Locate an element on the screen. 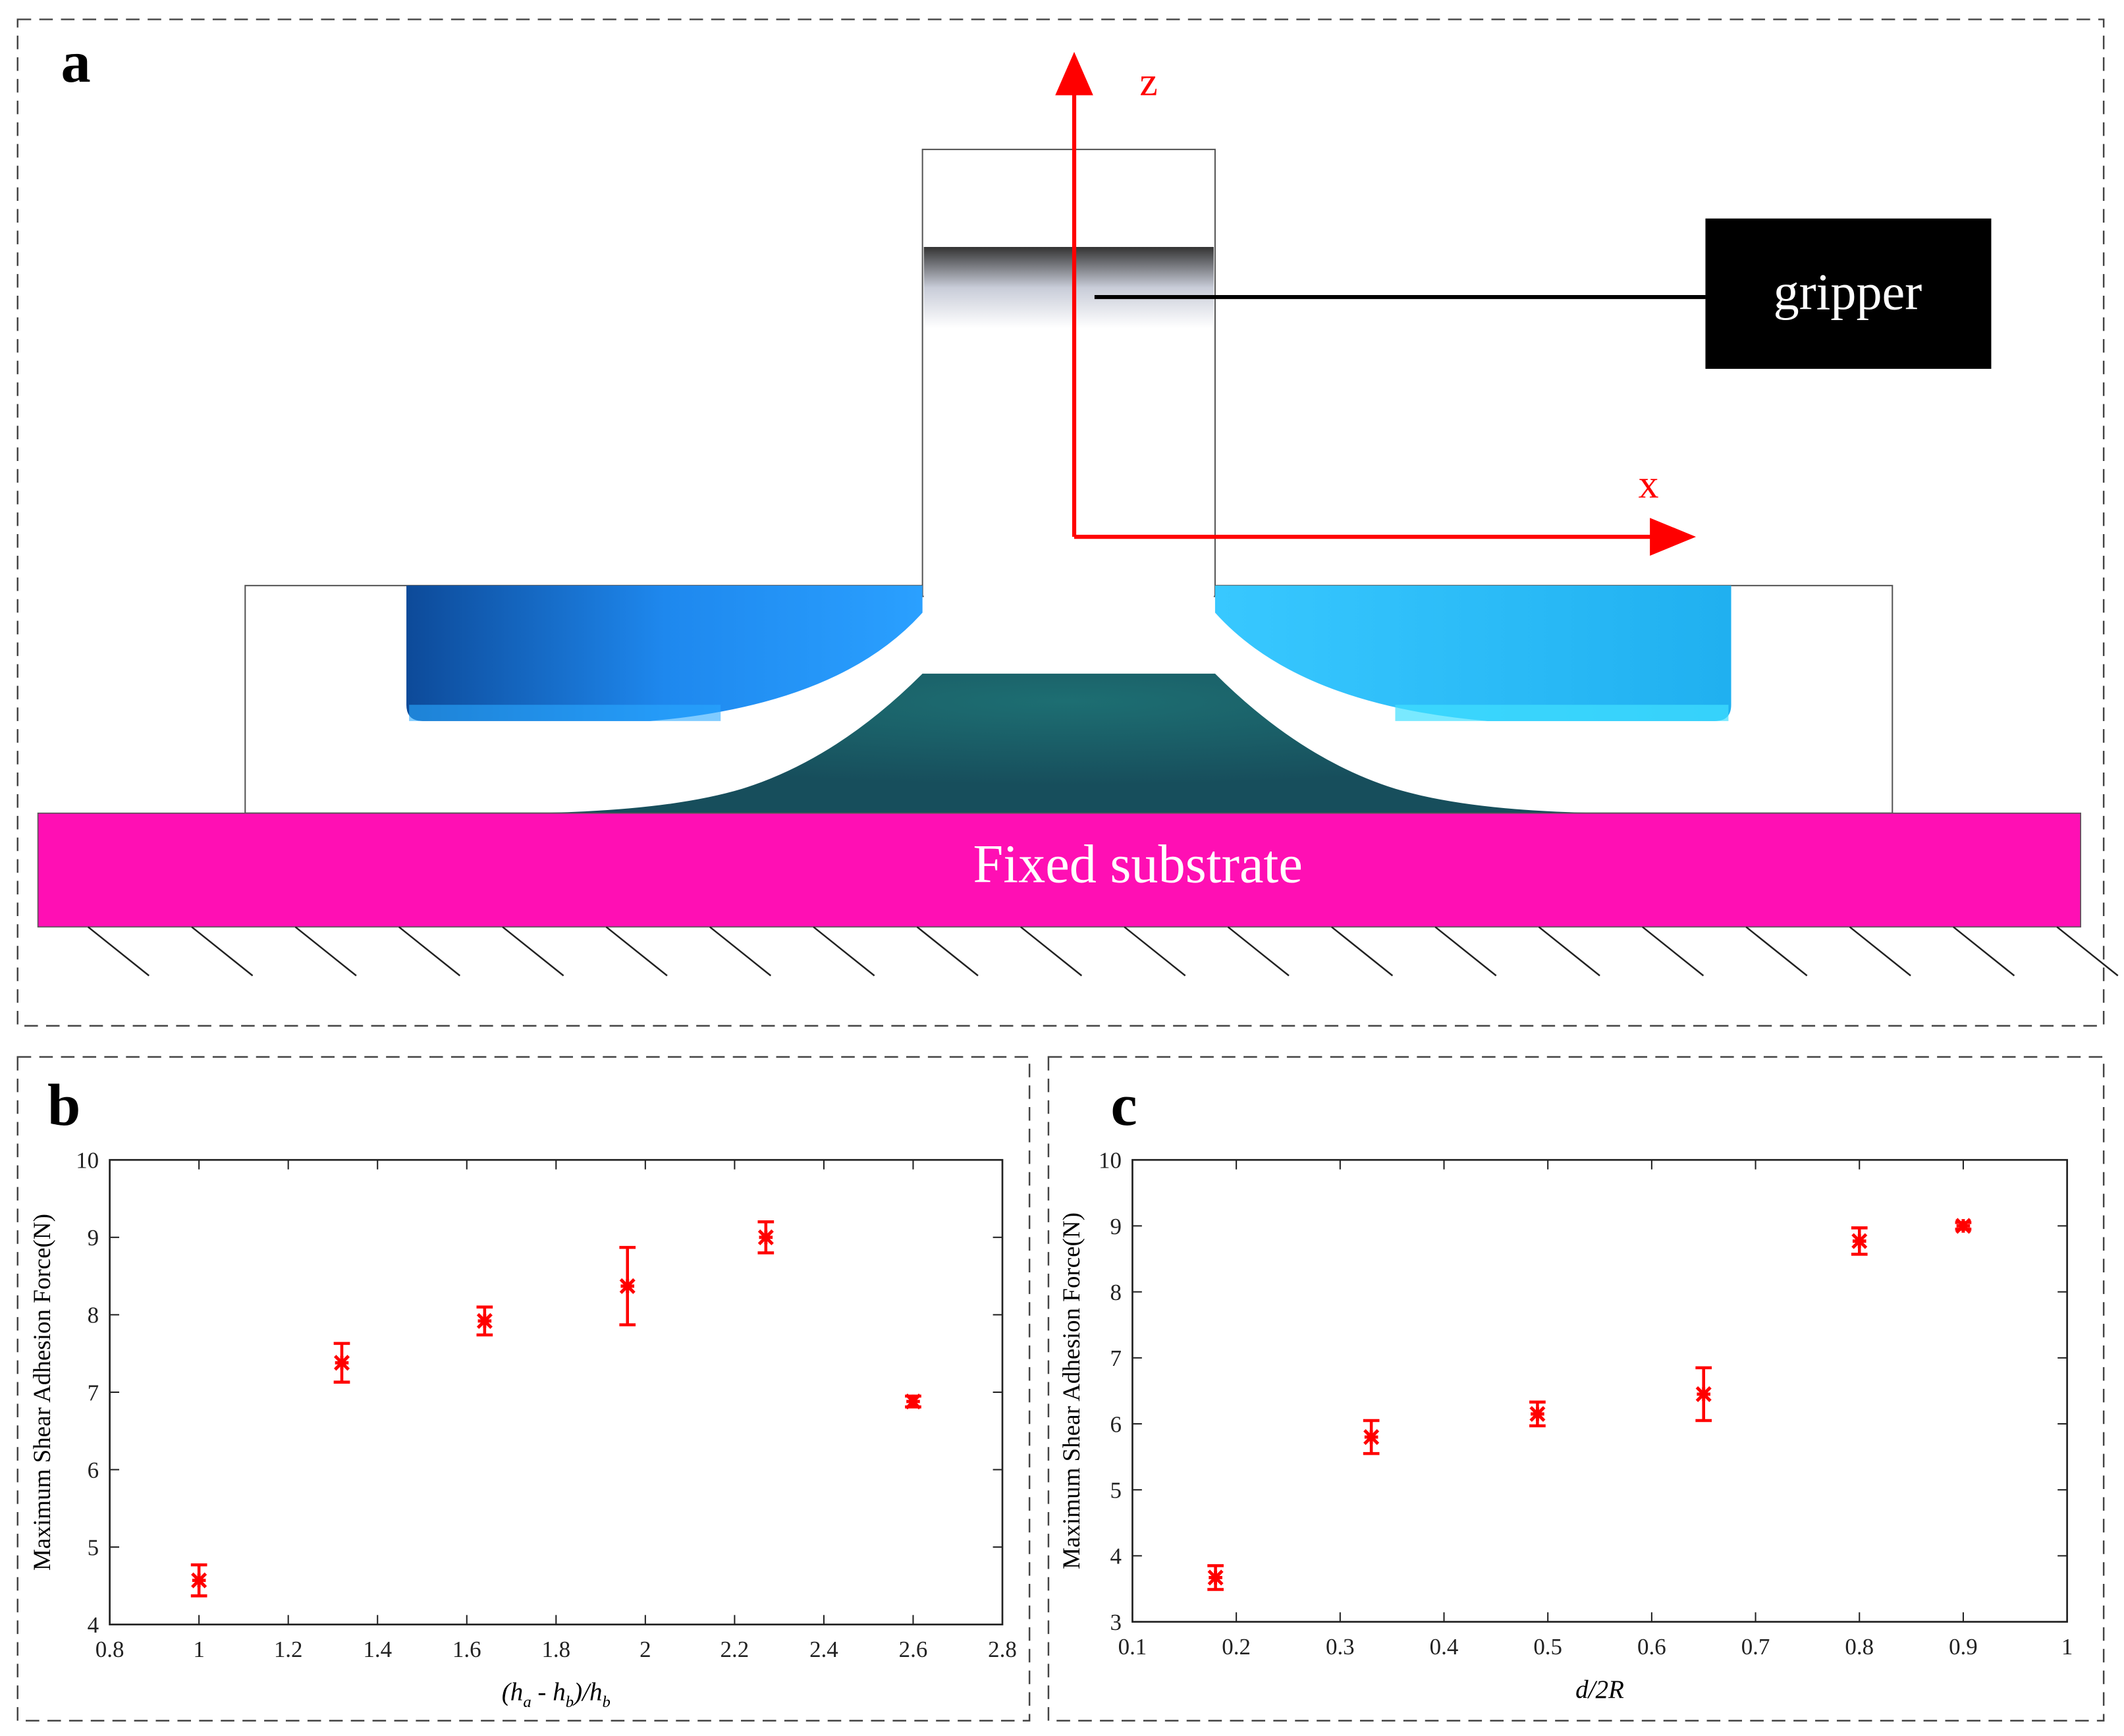 This screenshot has width=2124, height=1736. x-tick-label: 2.2 is located at coordinates (735, 1649).